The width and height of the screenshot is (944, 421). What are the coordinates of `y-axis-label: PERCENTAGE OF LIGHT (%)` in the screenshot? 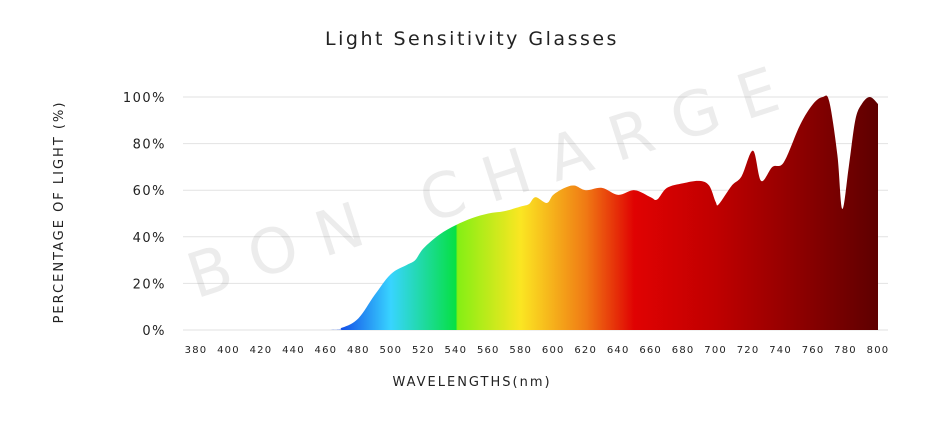 It's located at (59, 212).